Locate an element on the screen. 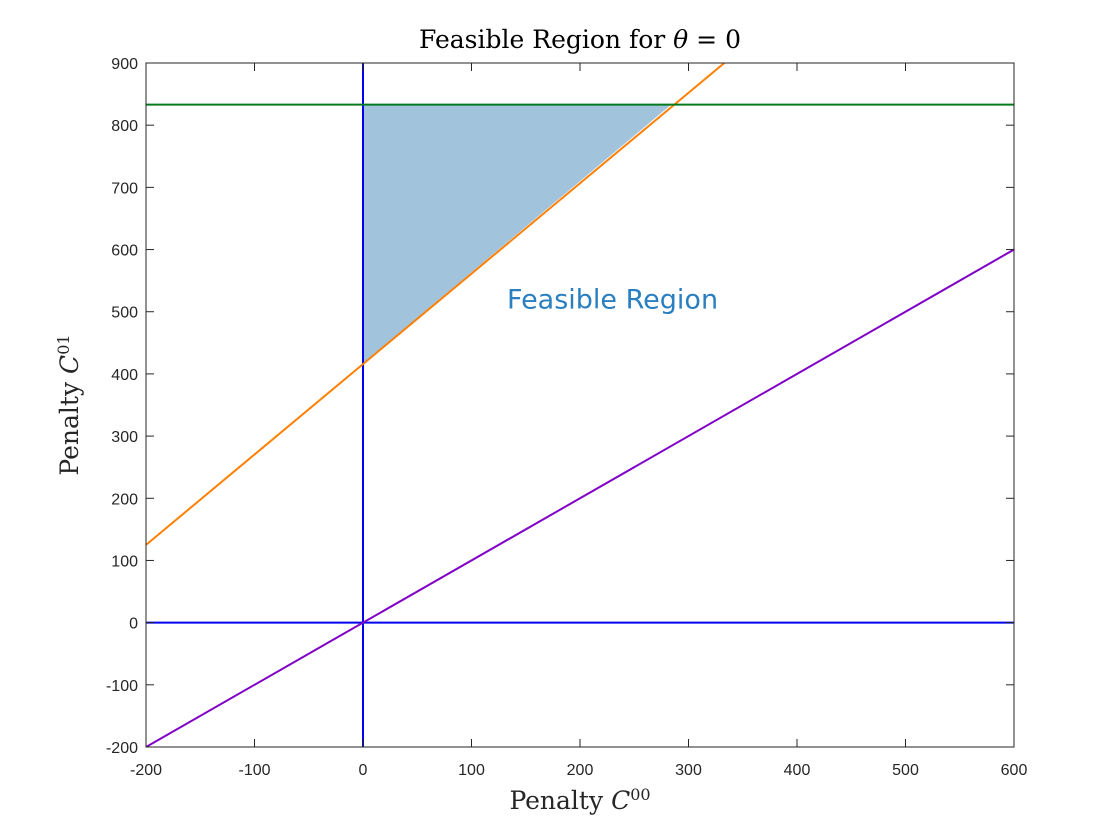 The image size is (1120, 840). y-tick-label: 500 is located at coordinates (124, 313).